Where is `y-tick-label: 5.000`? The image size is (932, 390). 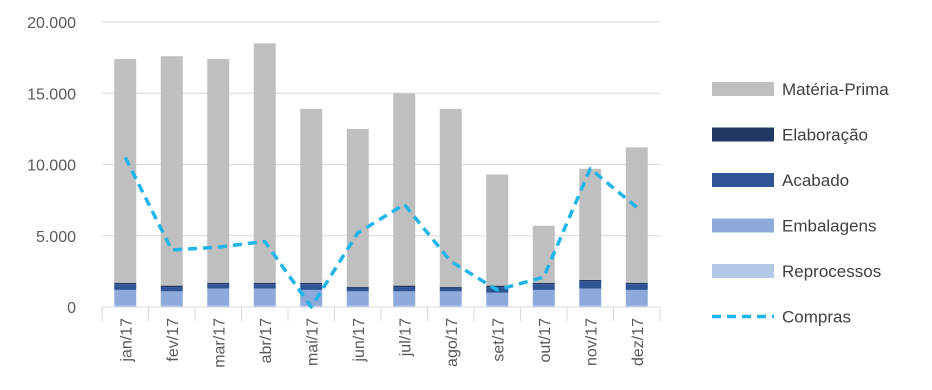 y-tick-label: 5.000 is located at coordinates (56, 237).